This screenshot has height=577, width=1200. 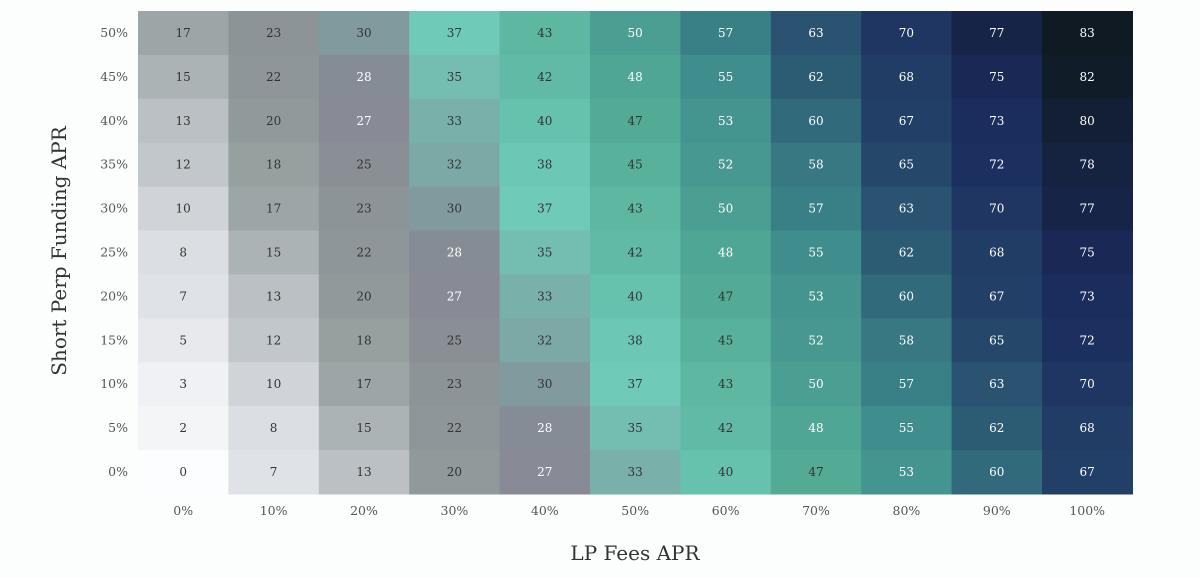 I want to click on heatmap-cell-label: 33, so click(x=544, y=296).